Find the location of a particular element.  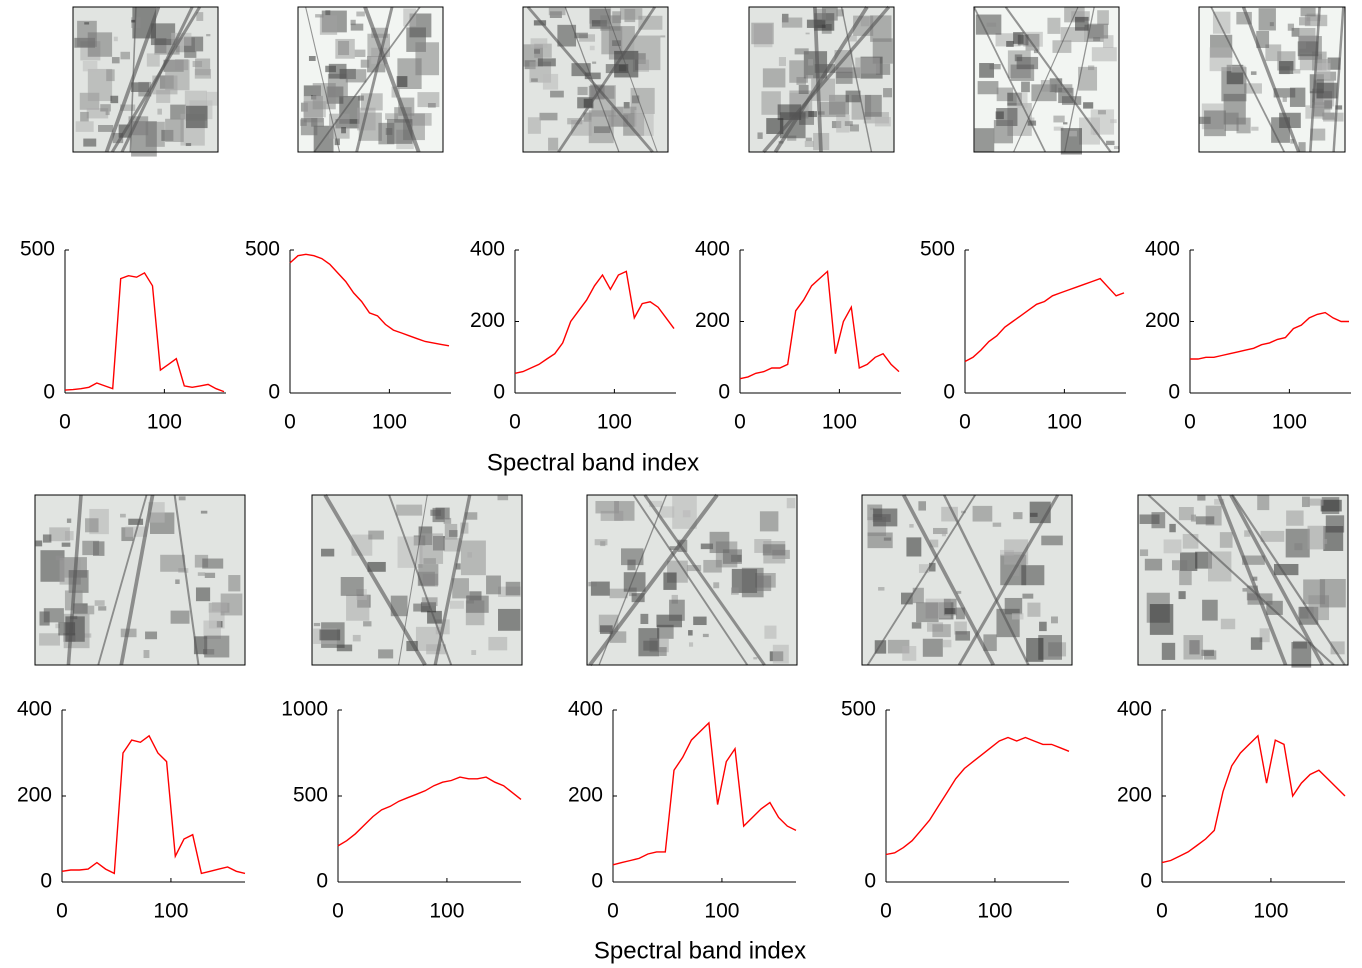

image-border is located at coordinates (1046, 79).